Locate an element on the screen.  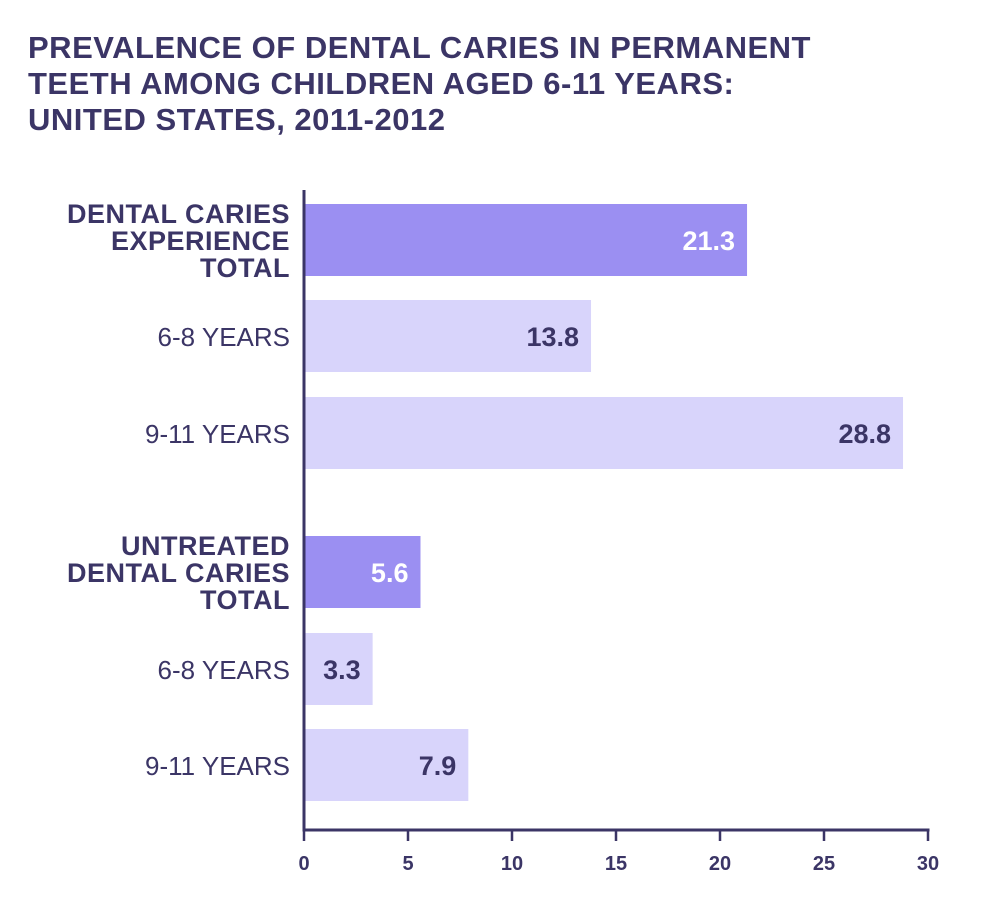
value-label-0: 21.3 is located at coordinates (708, 241).